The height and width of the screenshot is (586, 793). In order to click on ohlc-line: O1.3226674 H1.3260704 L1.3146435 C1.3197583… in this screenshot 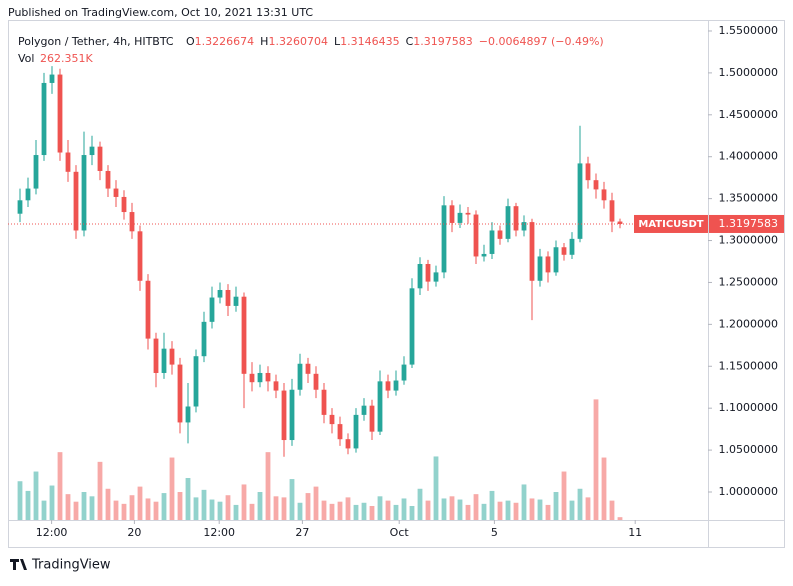, I will do `click(395, 41)`.